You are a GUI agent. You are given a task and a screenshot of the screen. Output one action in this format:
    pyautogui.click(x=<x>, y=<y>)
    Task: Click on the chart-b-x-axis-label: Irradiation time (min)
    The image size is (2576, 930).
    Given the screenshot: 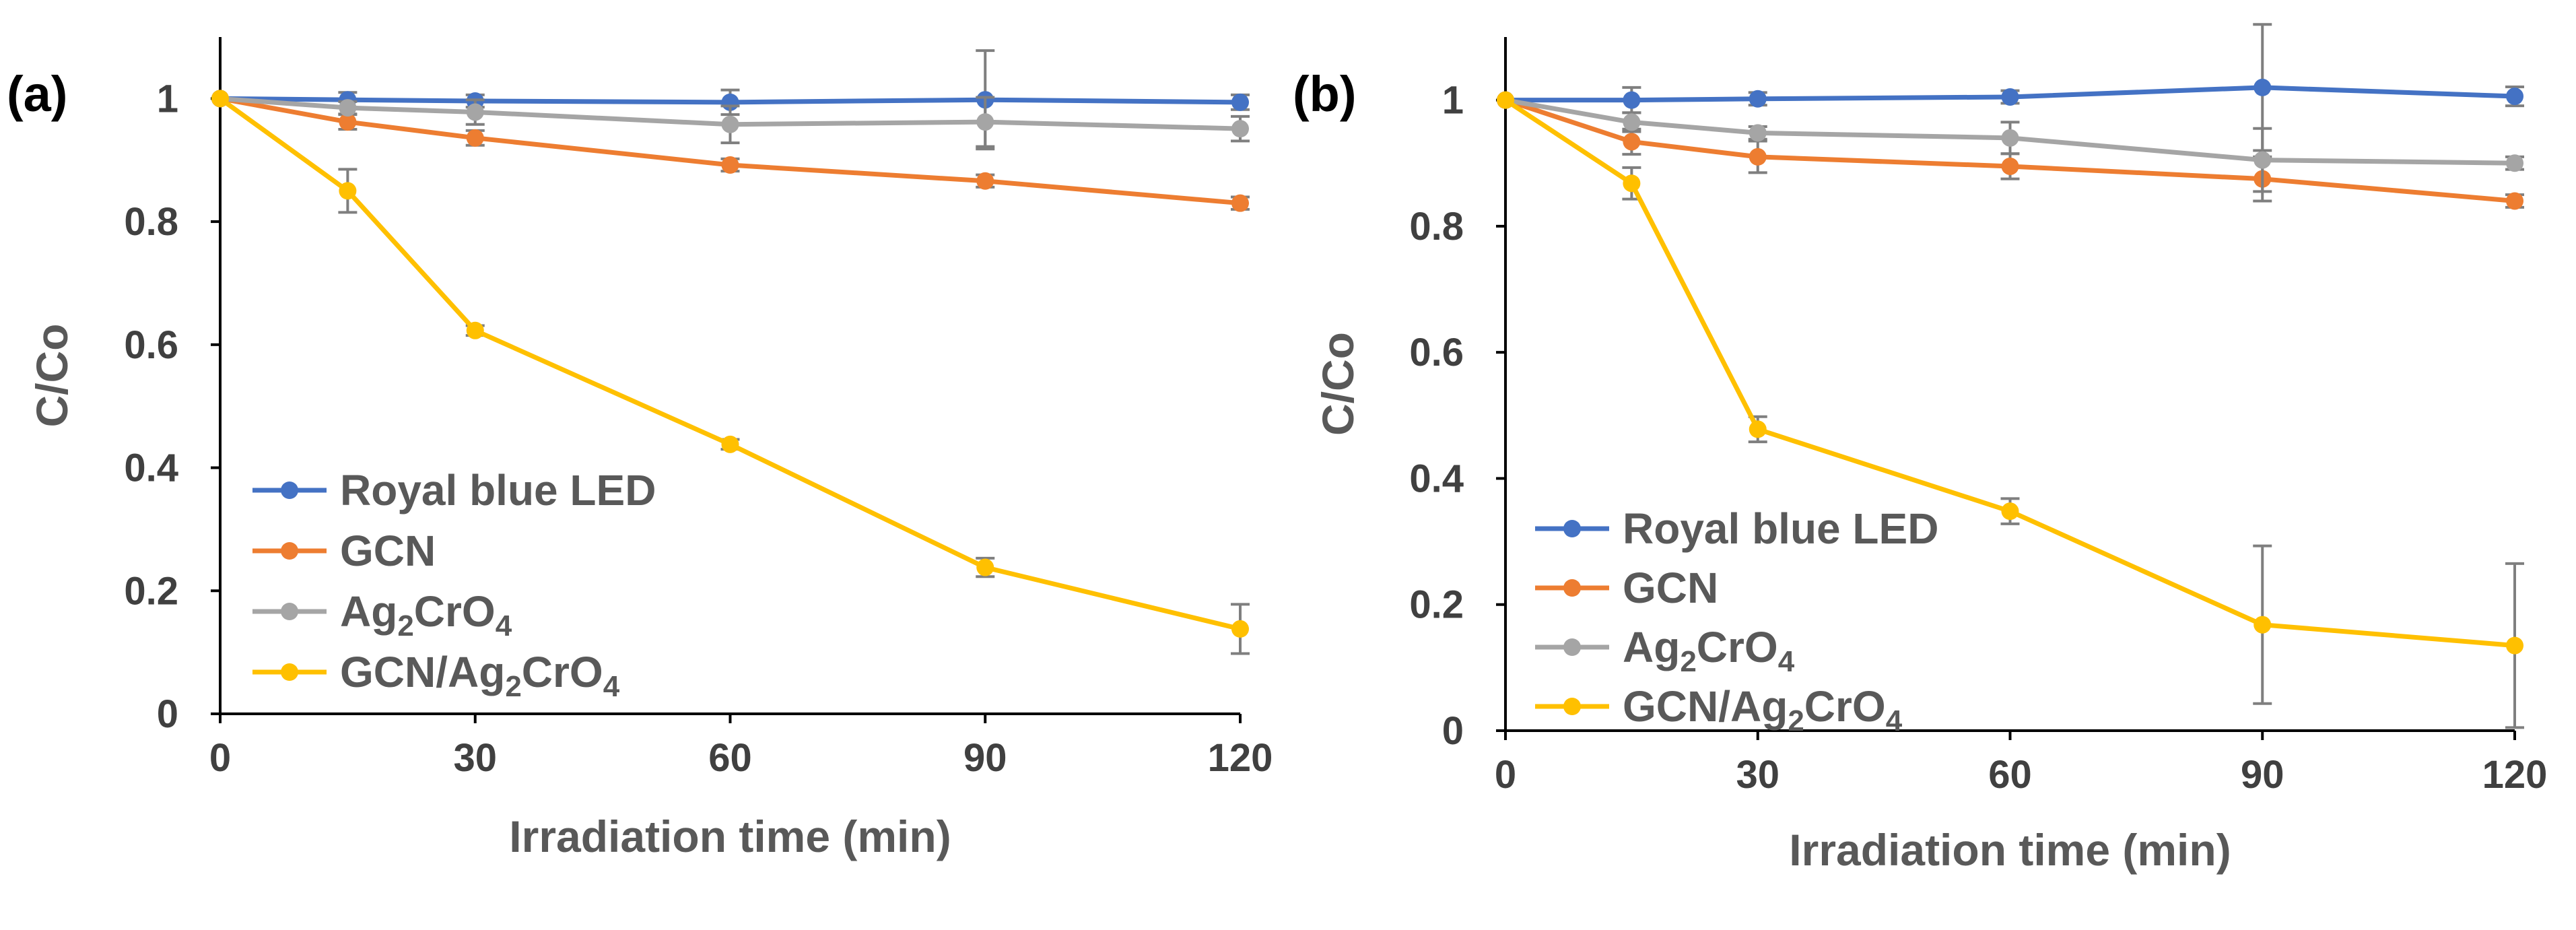 What is the action you would take?
    pyautogui.click(x=2010, y=850)
    